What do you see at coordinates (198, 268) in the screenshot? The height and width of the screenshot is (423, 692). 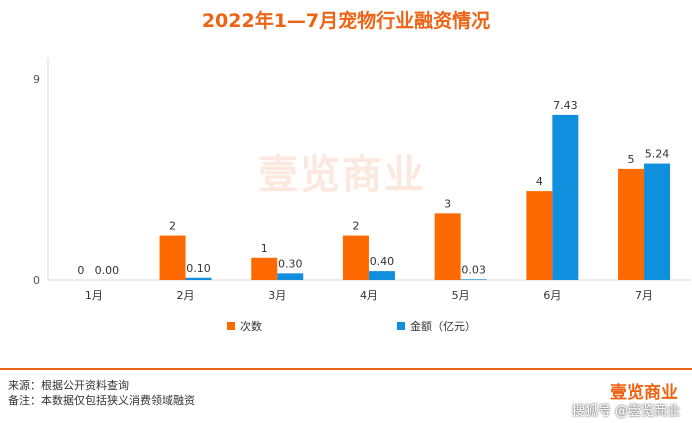 I see `data-label-amount: 0.10` at bounding box center [198, 268].